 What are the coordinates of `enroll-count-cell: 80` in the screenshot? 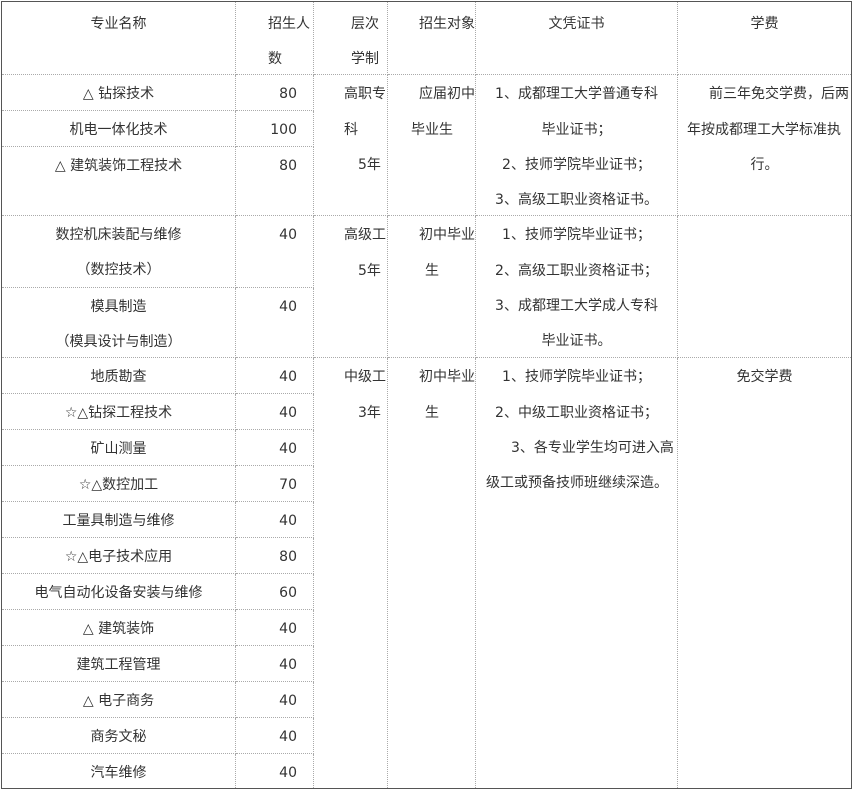 It's located at (275, 181).